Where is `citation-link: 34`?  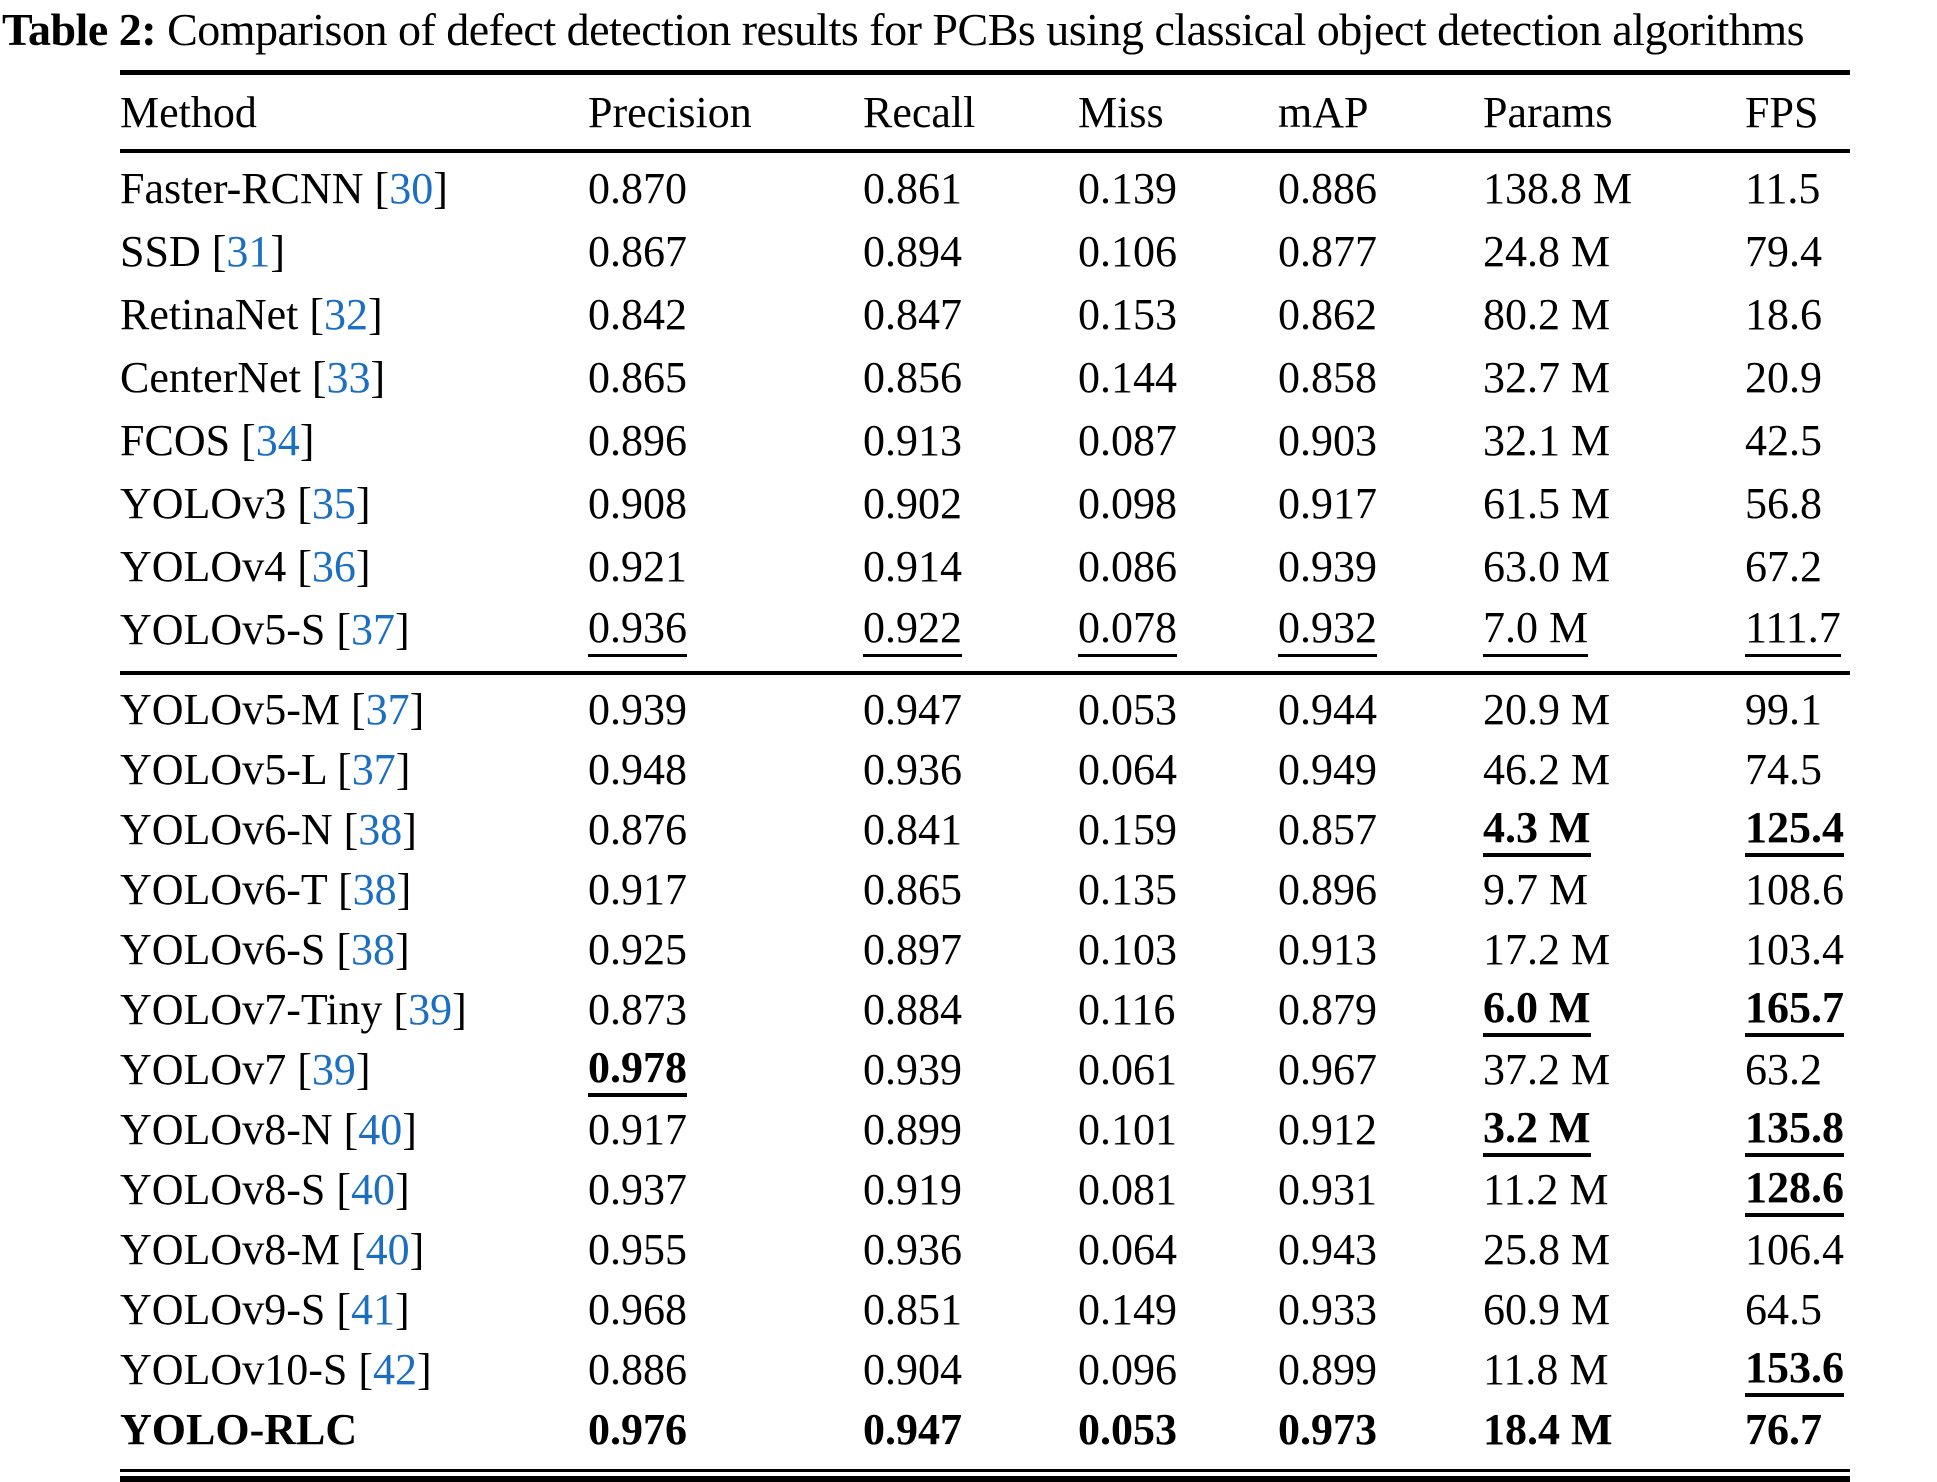 citation-link: 34 is located at coordinates (277, 440).